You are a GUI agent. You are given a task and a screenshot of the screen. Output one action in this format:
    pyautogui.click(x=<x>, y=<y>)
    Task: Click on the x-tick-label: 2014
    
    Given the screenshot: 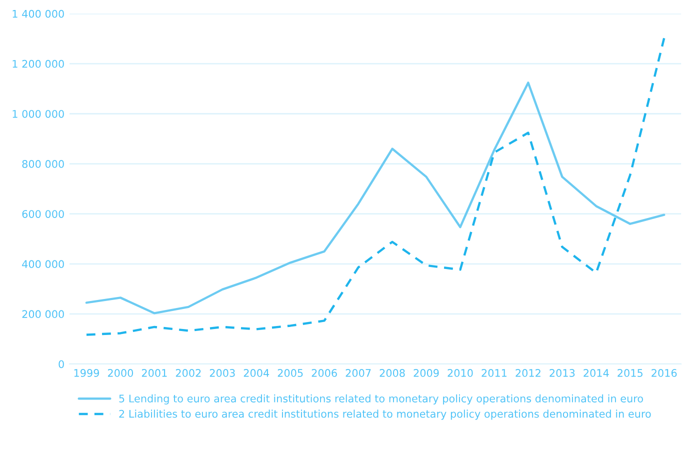 What is the action you would take?
    pyautogui.click(x=596, y=373)
    